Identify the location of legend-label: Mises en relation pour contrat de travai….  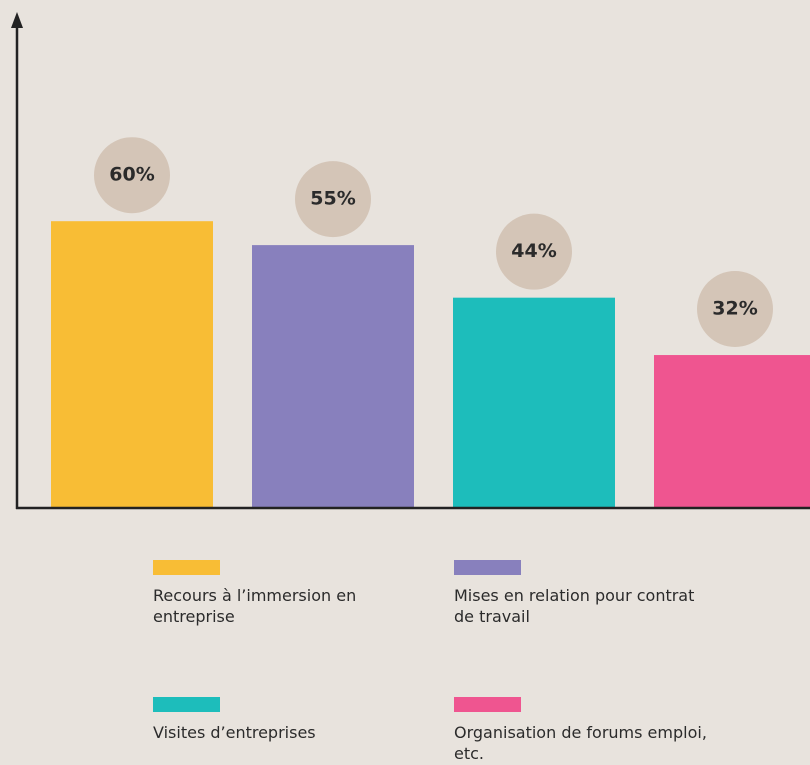
(574, 606).